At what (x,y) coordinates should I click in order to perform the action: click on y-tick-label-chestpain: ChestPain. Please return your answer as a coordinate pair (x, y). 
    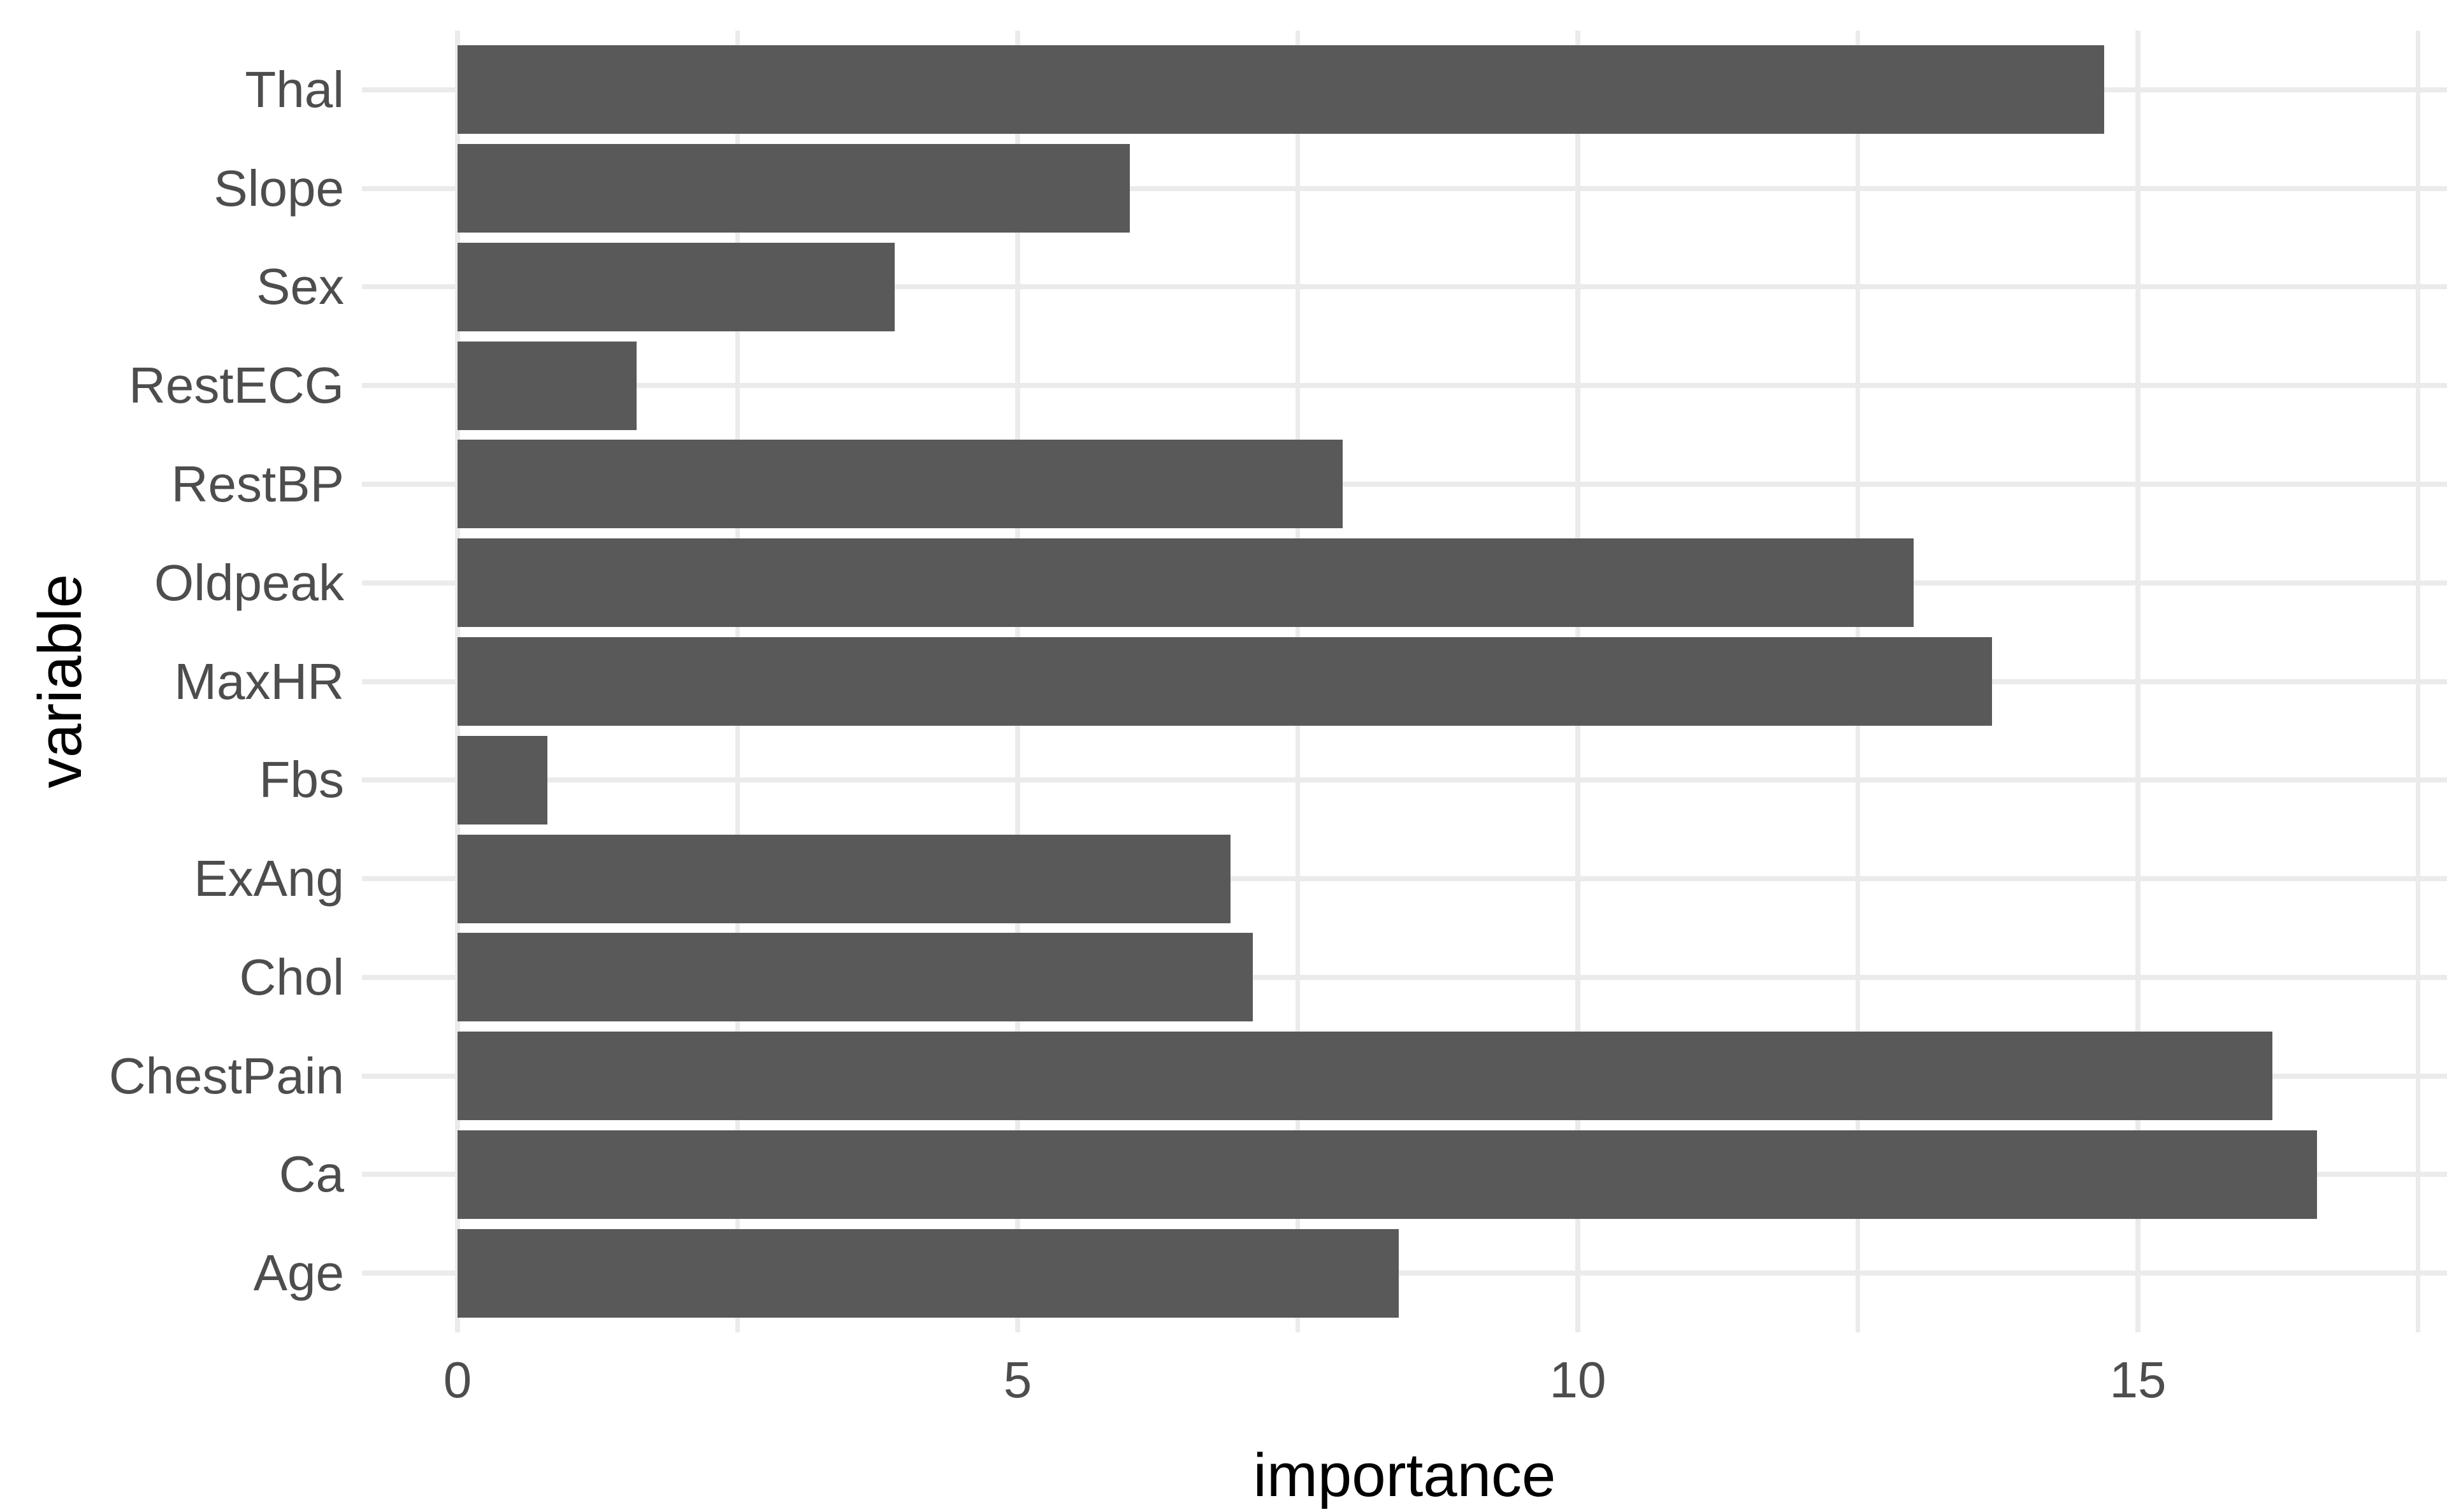
    Looking at the image, I should click on (226, 1075).